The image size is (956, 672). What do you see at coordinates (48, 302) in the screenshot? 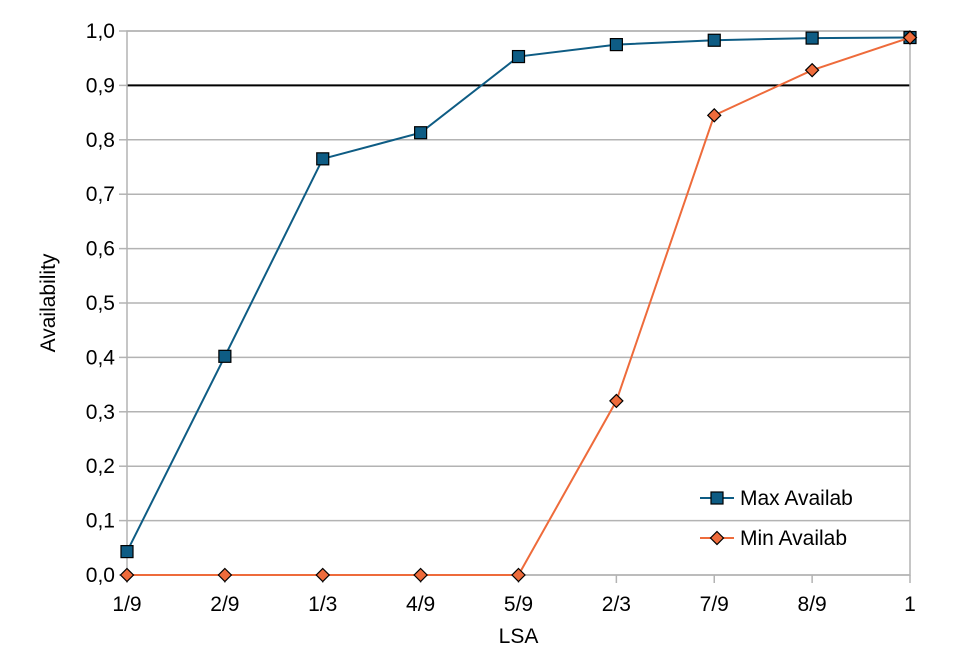
I see `y-axis-title: Availability` at bounding box center [48, 302].